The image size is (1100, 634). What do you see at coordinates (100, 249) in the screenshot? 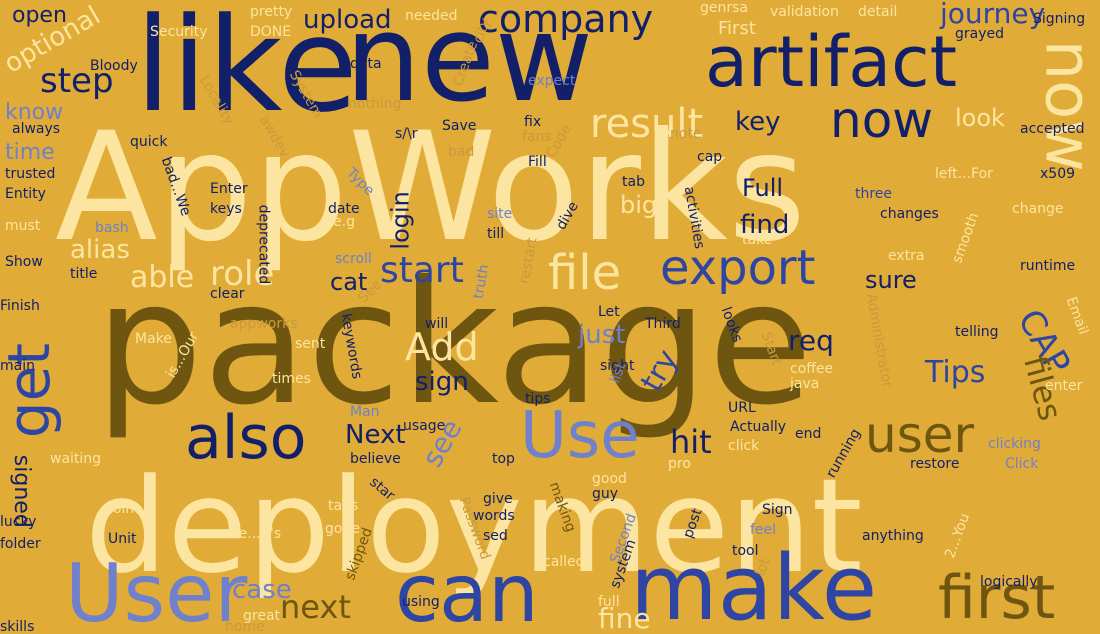
I see `cloud-word: alias` at bounding box center [100, 249].